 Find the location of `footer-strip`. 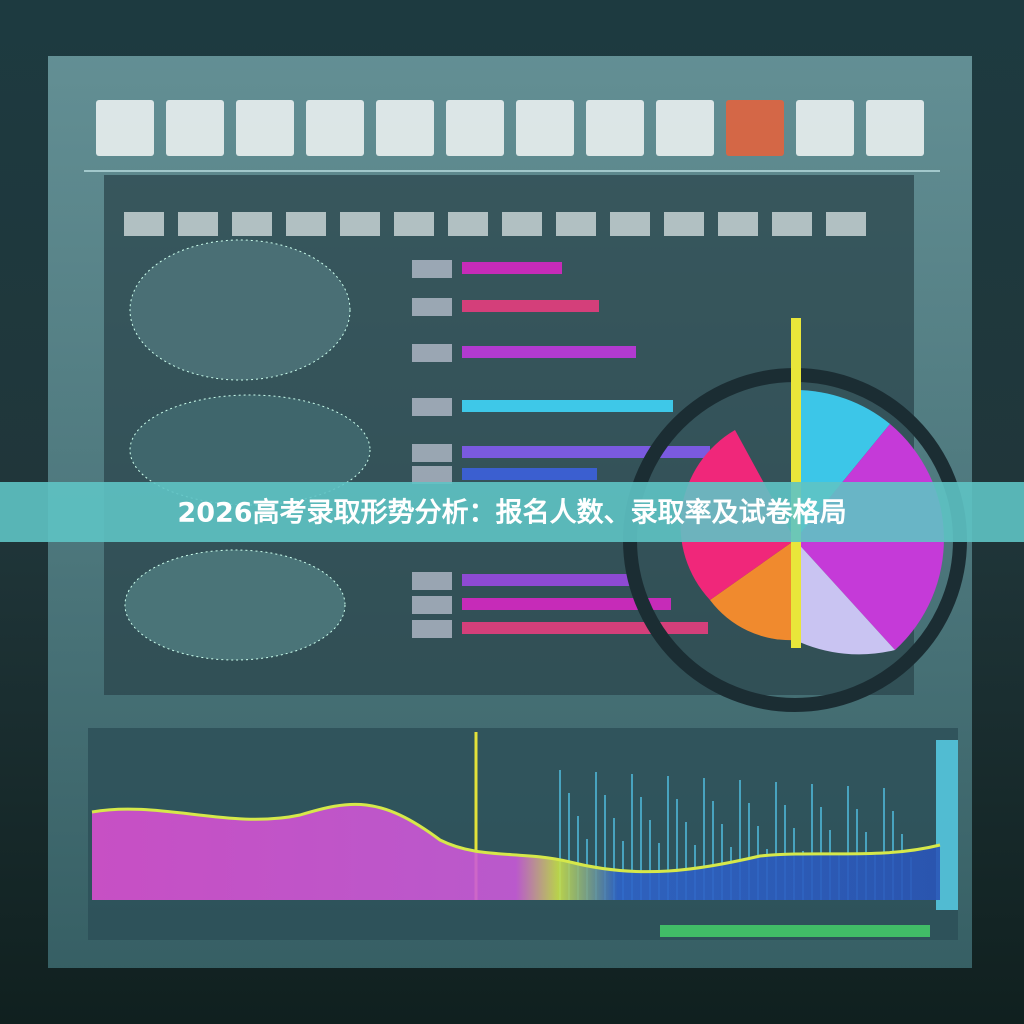

footer-strip is located at coordinates (795, 931).